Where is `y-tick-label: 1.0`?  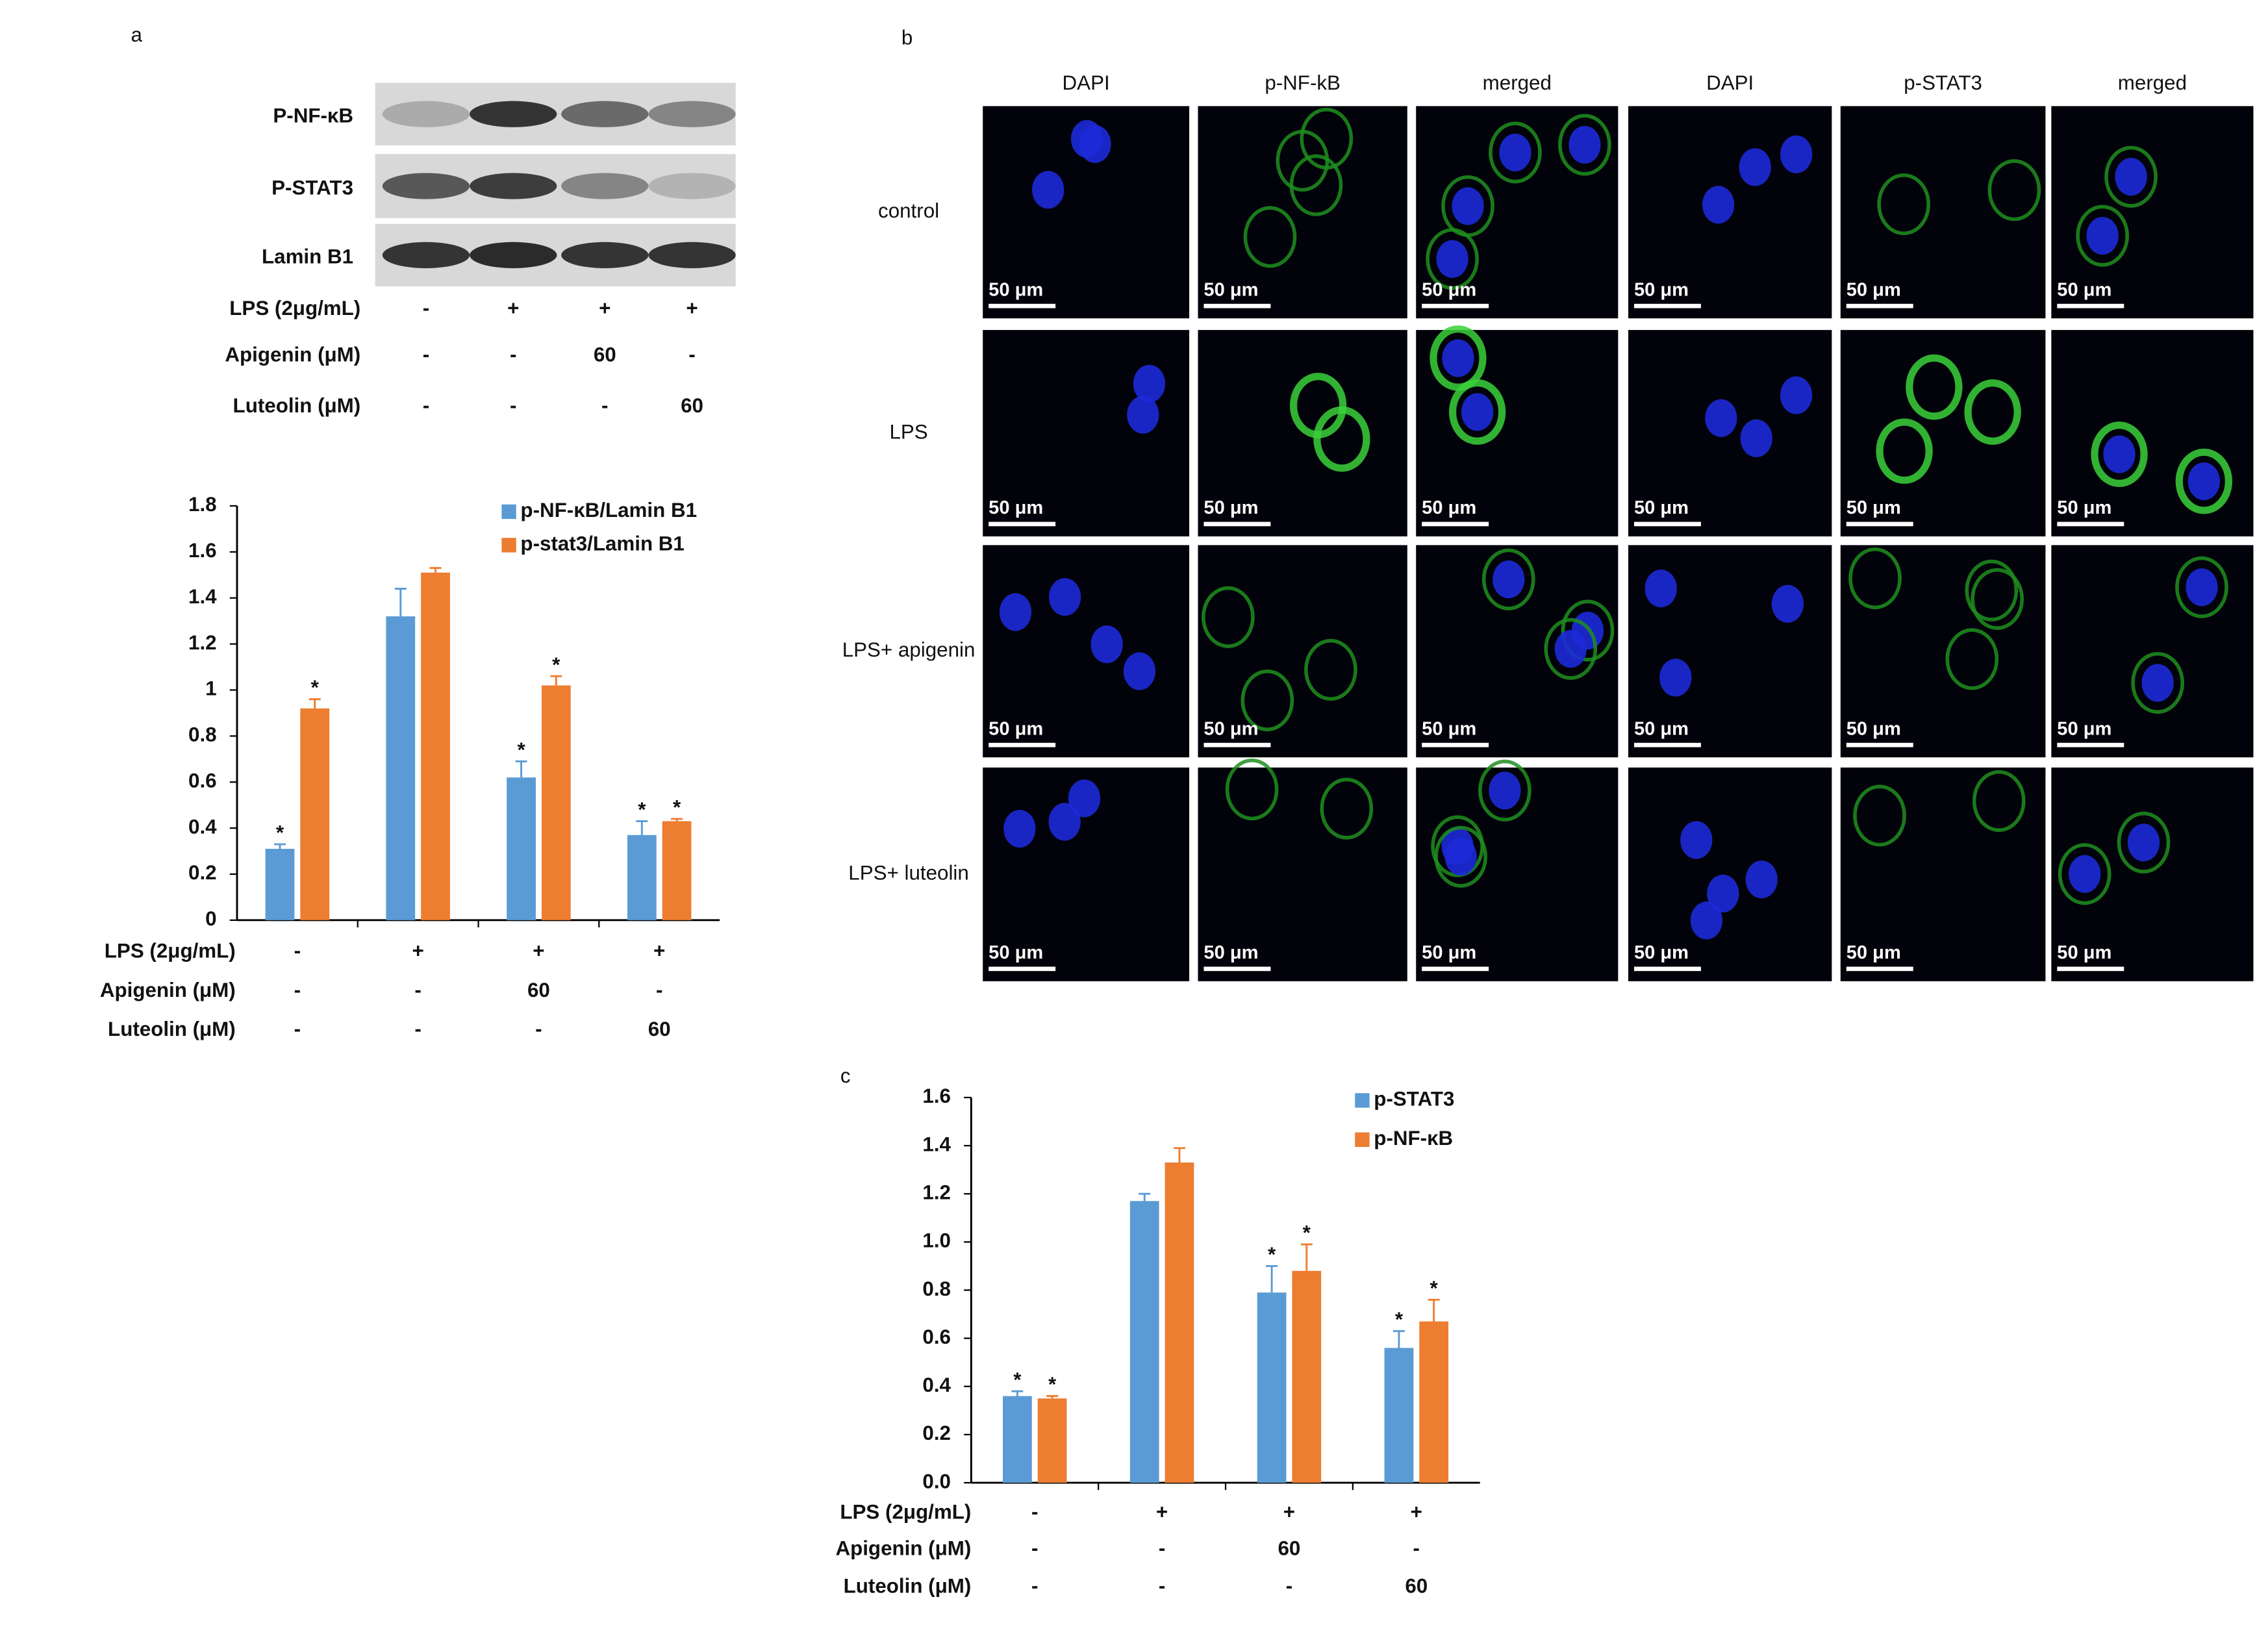 y-tick-label: 1.0 is located at coordinates (937, 1240).